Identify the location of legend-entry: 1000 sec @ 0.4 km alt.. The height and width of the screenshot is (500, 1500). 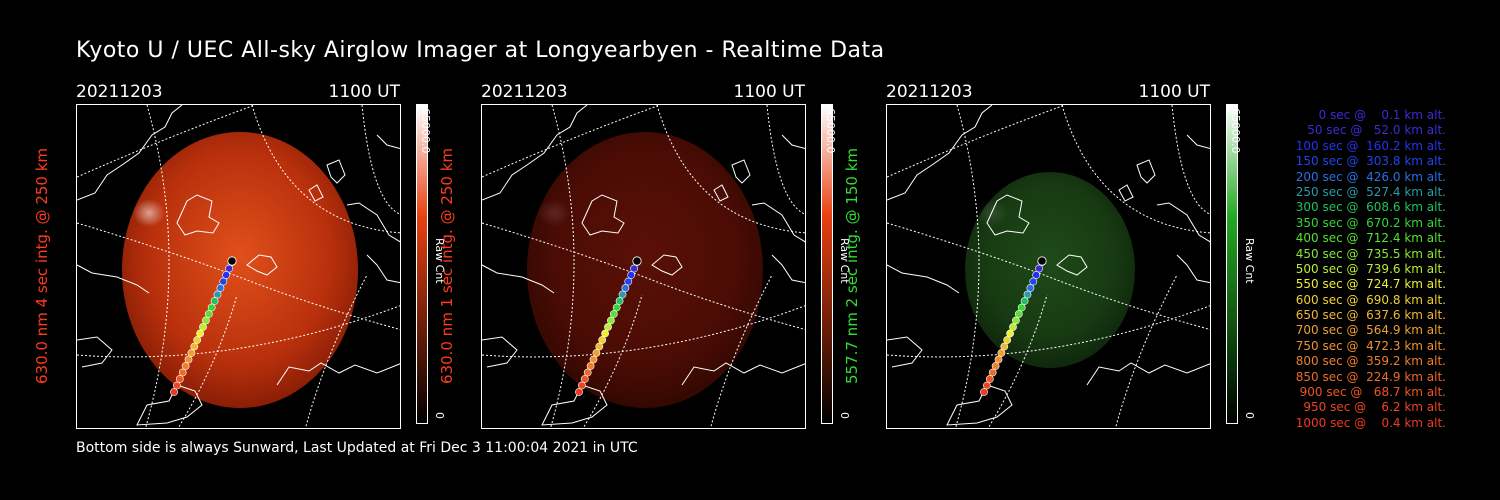
(1370, 422).